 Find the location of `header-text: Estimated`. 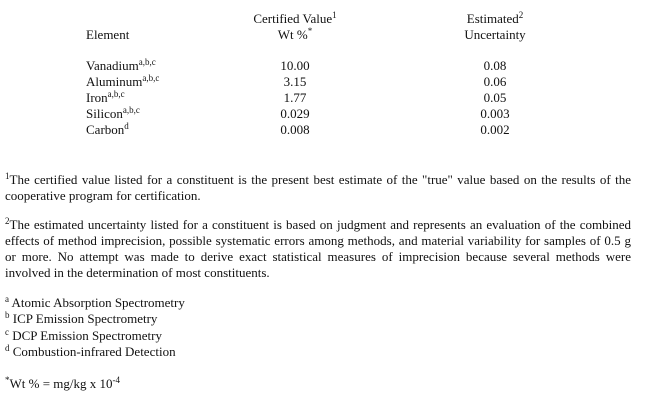

header-text: Estimated is located at coordinates (492, 18).